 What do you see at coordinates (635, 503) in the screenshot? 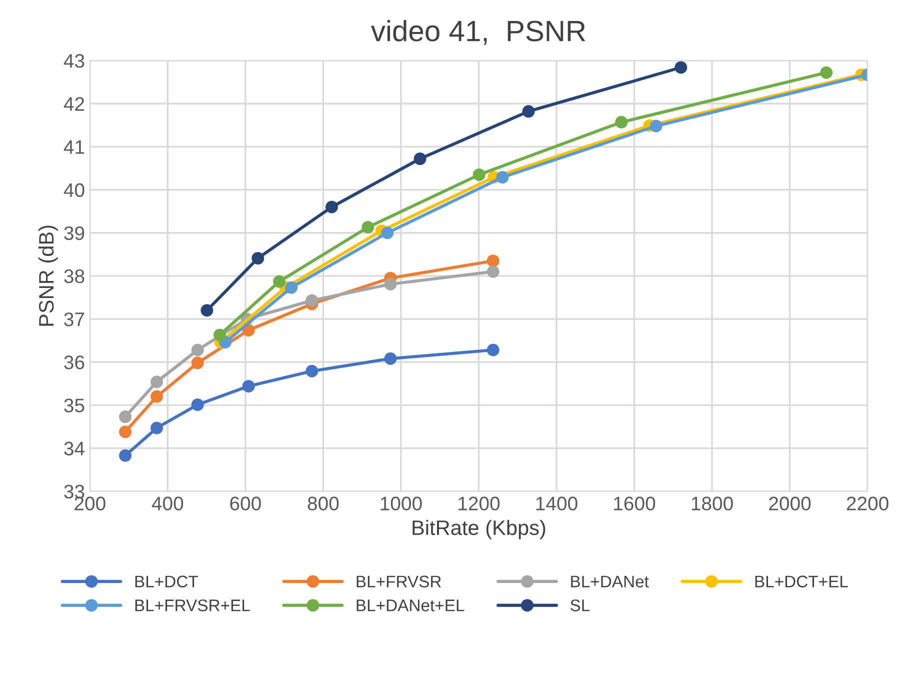
I see `x-tick-label: 1600` at bounding box center [635, 503].